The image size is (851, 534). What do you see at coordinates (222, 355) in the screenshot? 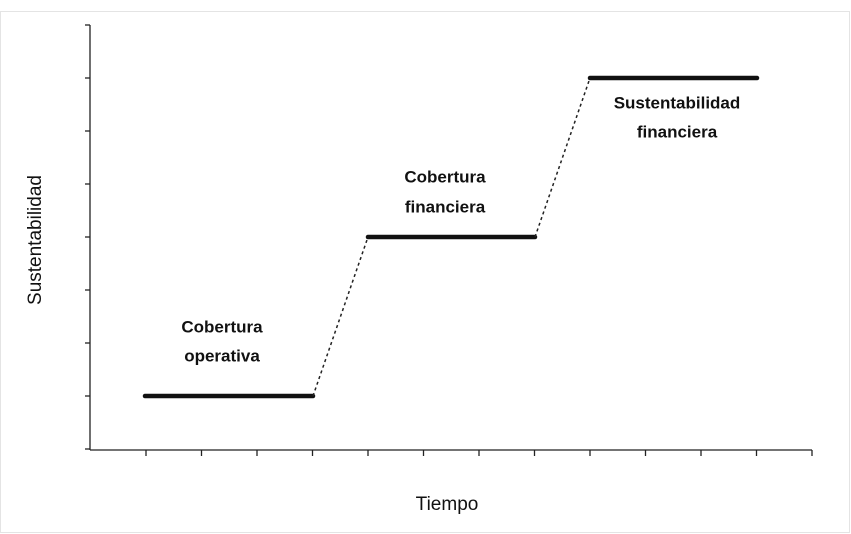
I see `stage-label: operativa` at bounding box center [222, 355].